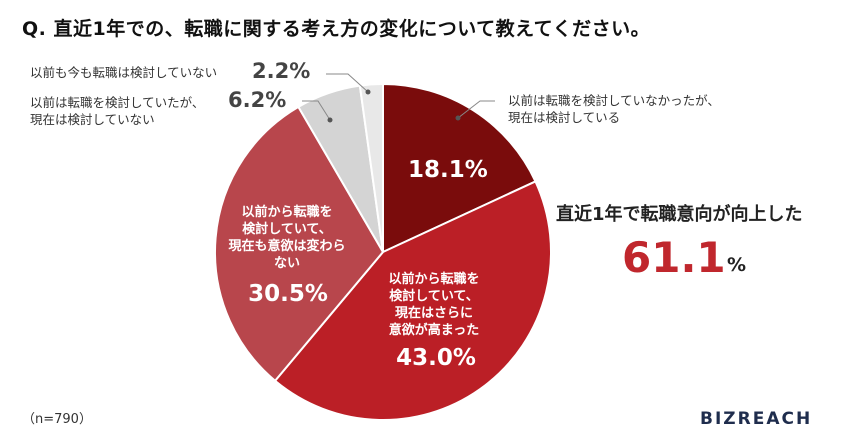 This screenshot has height=446, width=850. I want to click on slice-value-3: 6.2%, so click(257, 100).